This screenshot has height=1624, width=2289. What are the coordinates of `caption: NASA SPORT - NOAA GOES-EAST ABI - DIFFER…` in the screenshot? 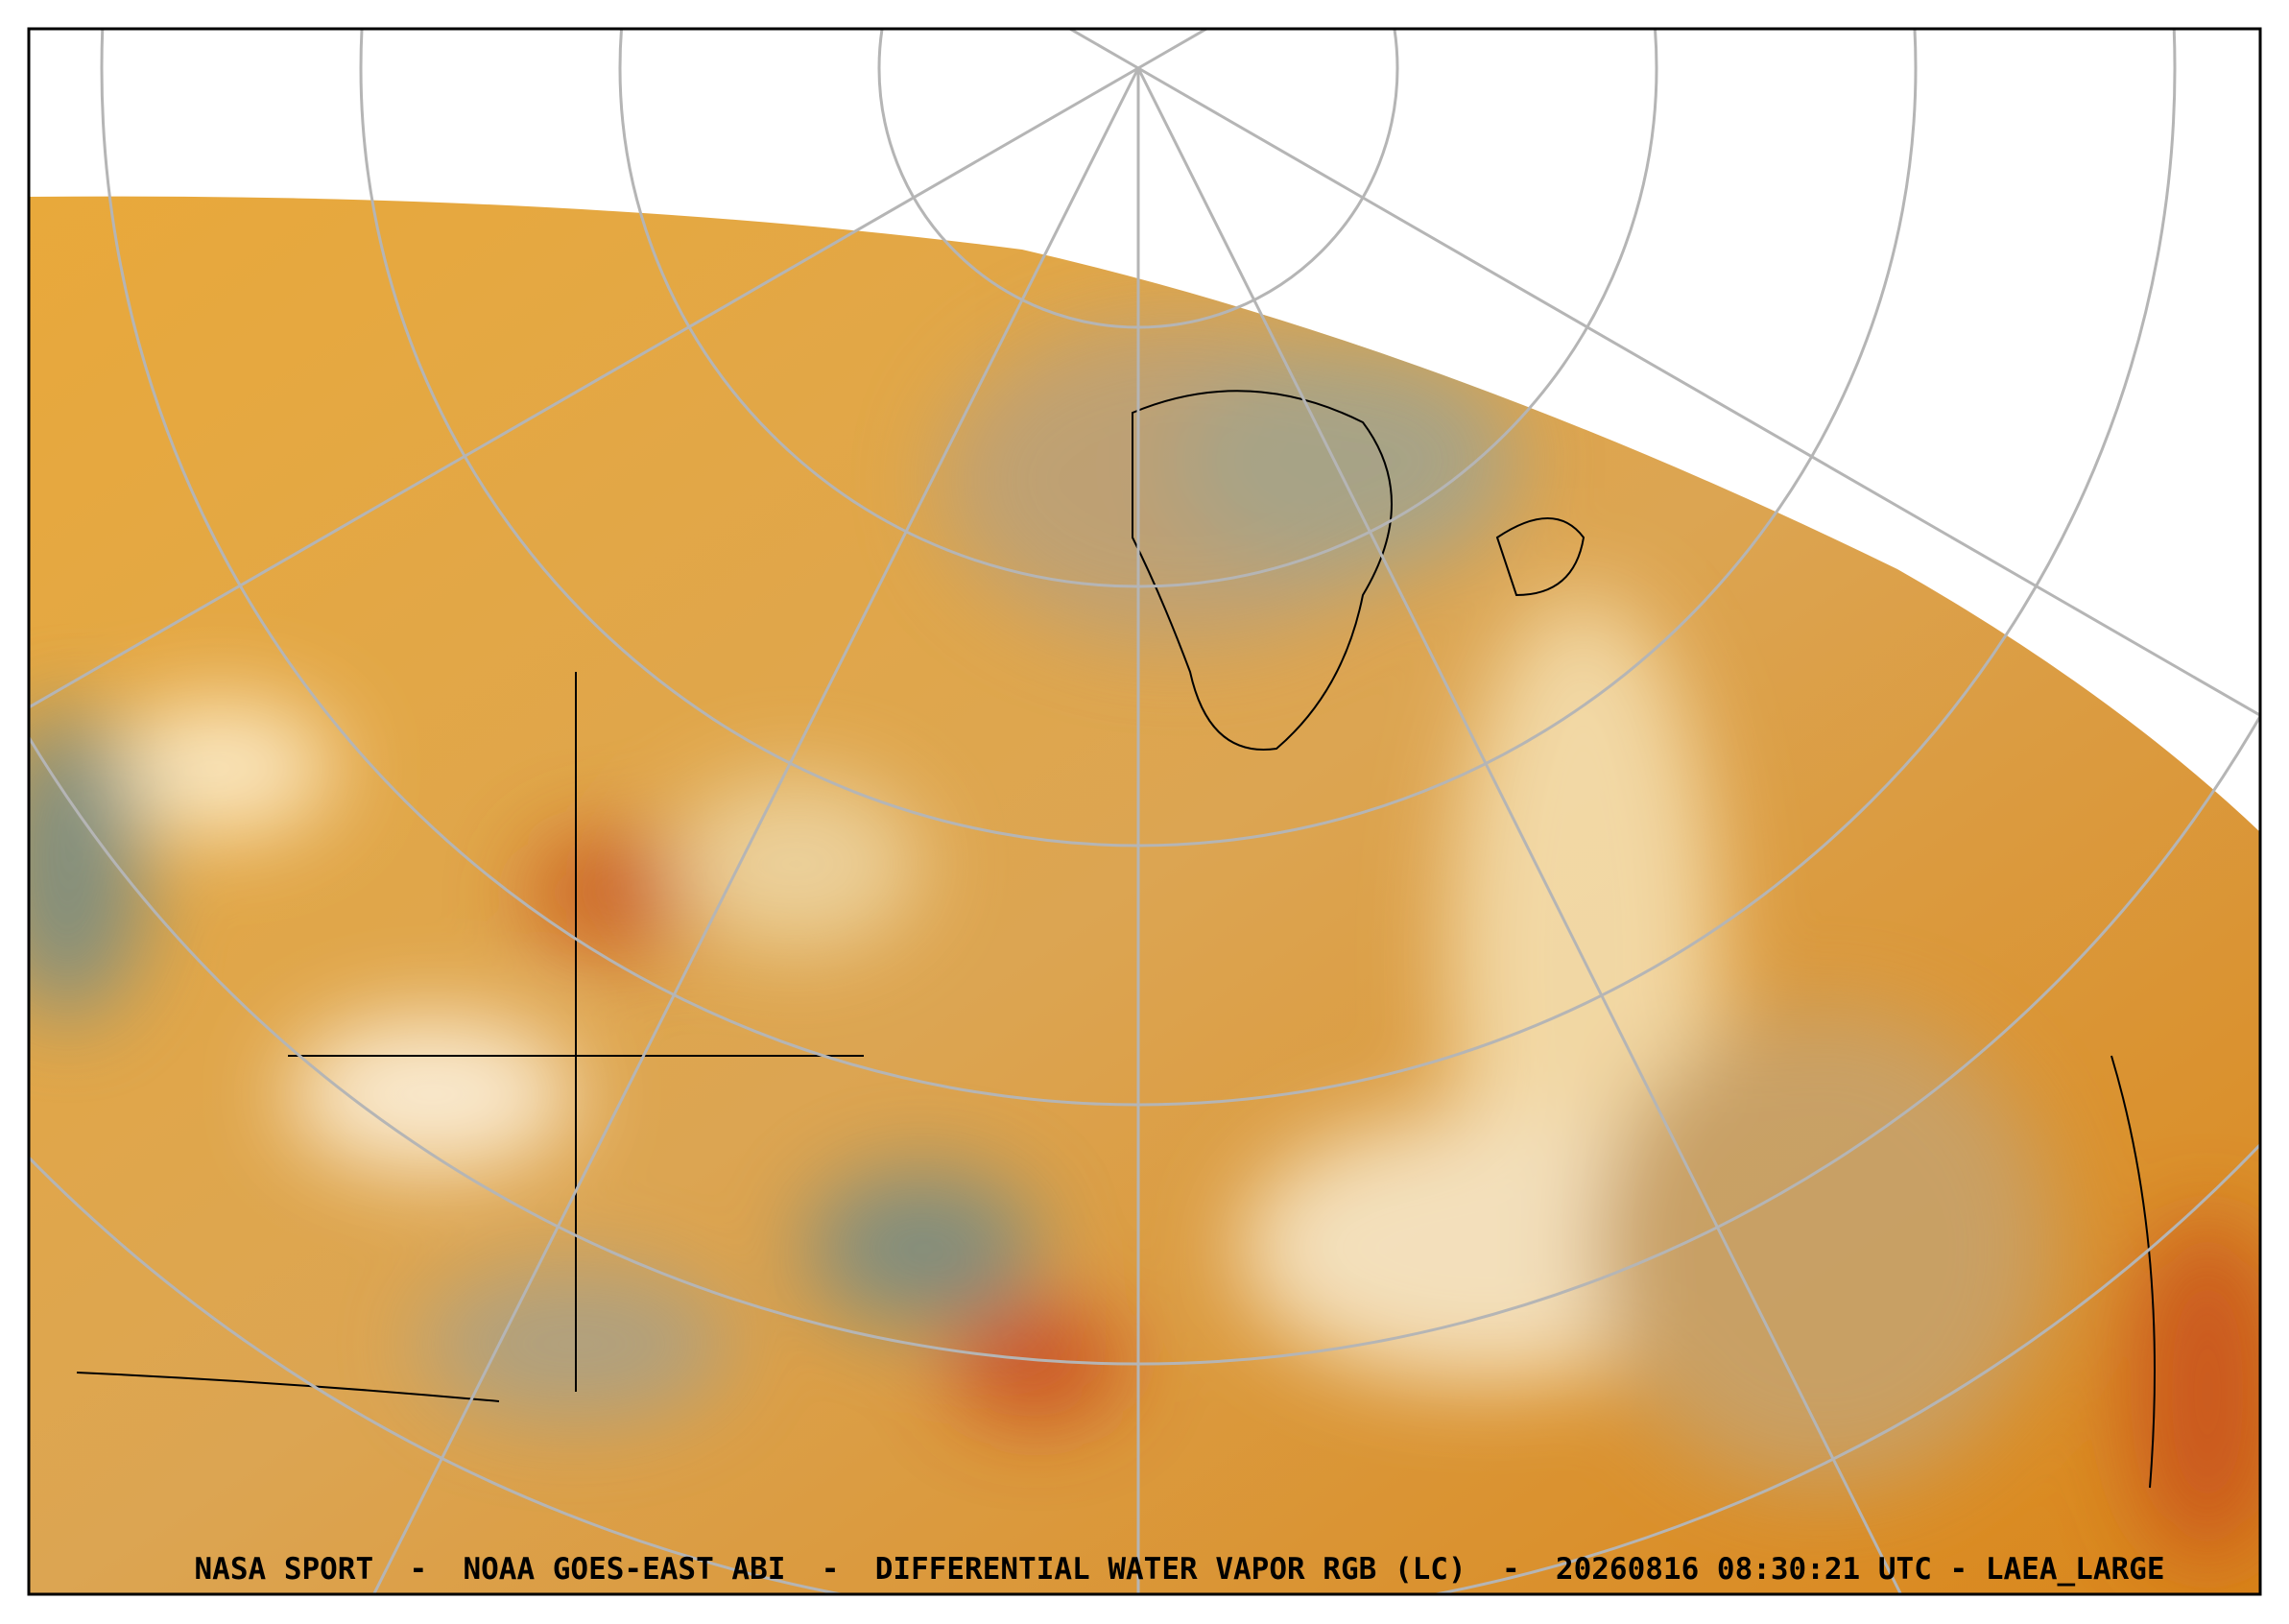 It's located at (1180, 1570).